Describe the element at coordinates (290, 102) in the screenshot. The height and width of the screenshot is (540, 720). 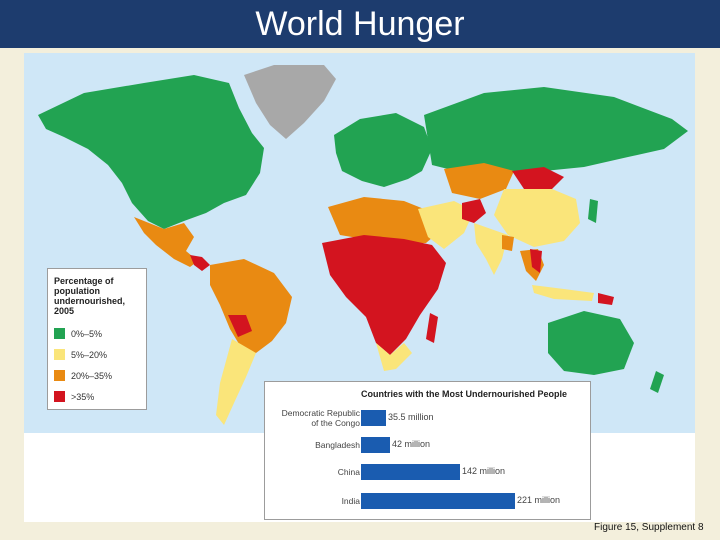
I see `region-greenland` at that location.